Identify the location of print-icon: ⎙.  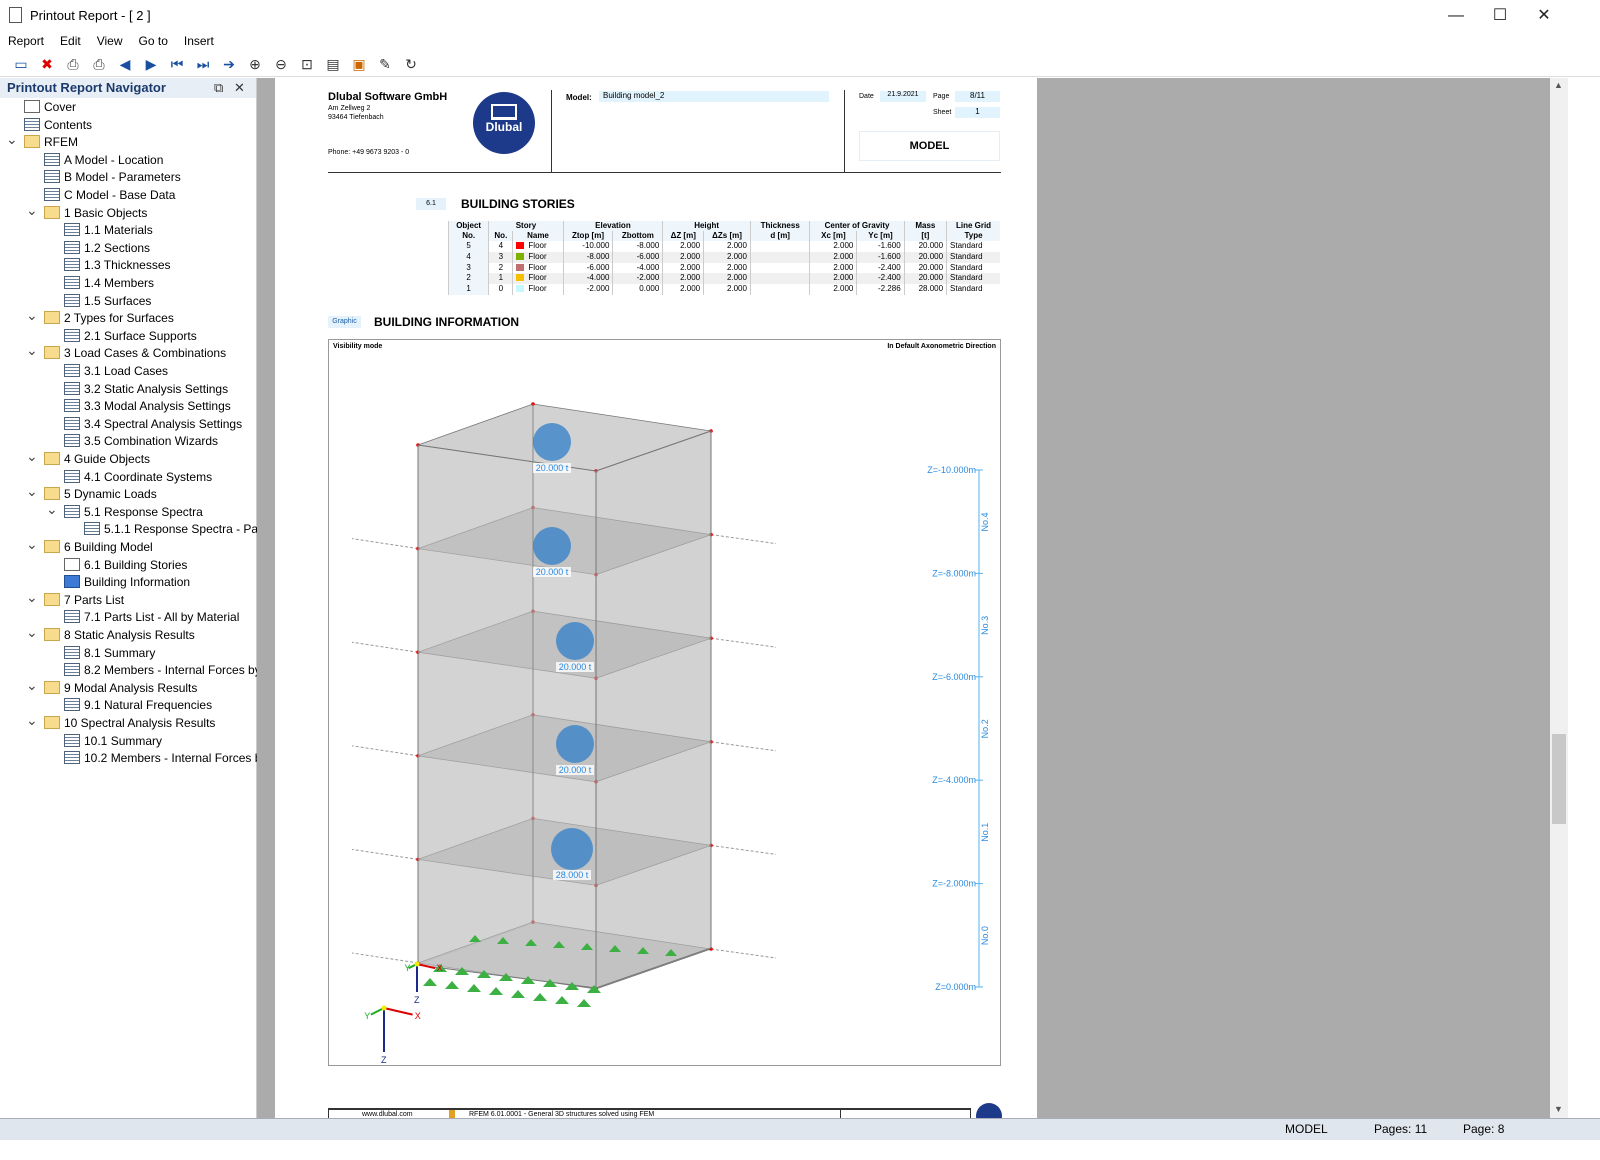
(73, 64).